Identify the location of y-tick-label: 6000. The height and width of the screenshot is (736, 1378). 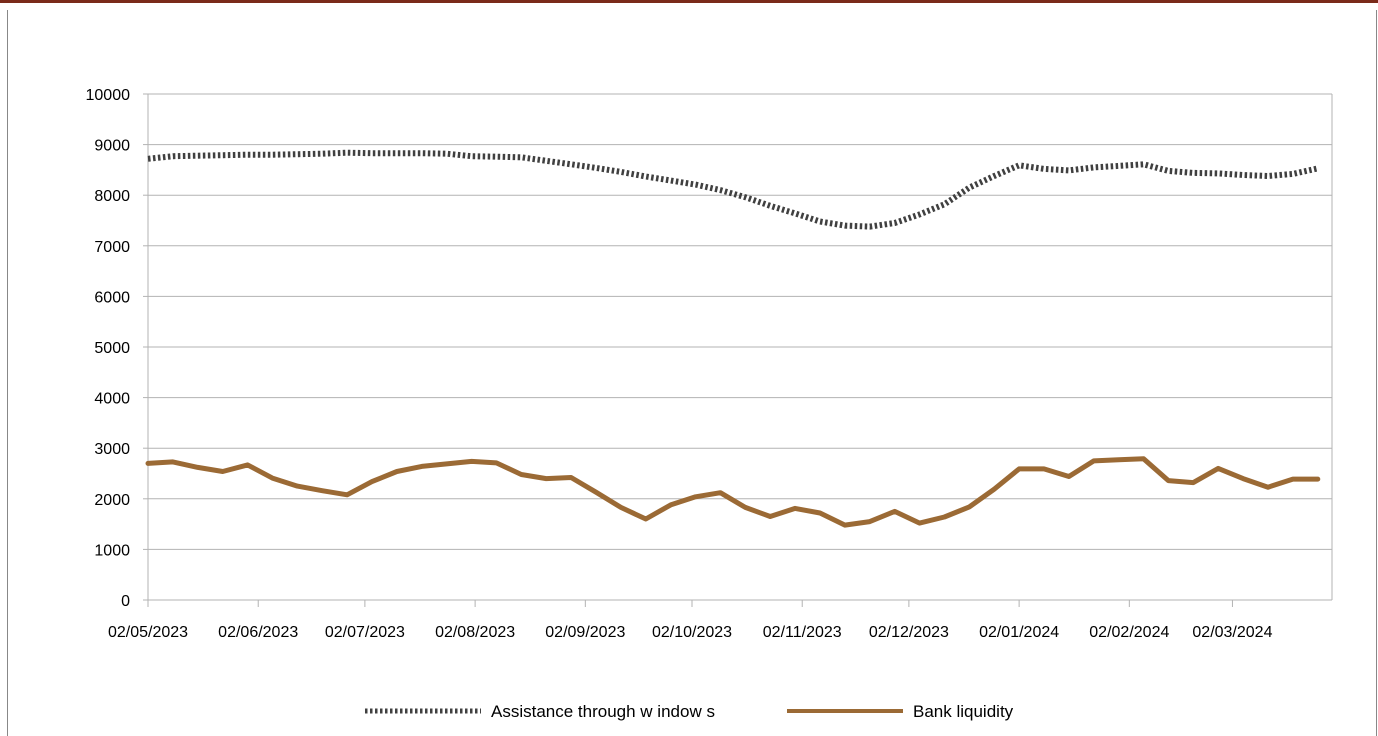
(112, 297).